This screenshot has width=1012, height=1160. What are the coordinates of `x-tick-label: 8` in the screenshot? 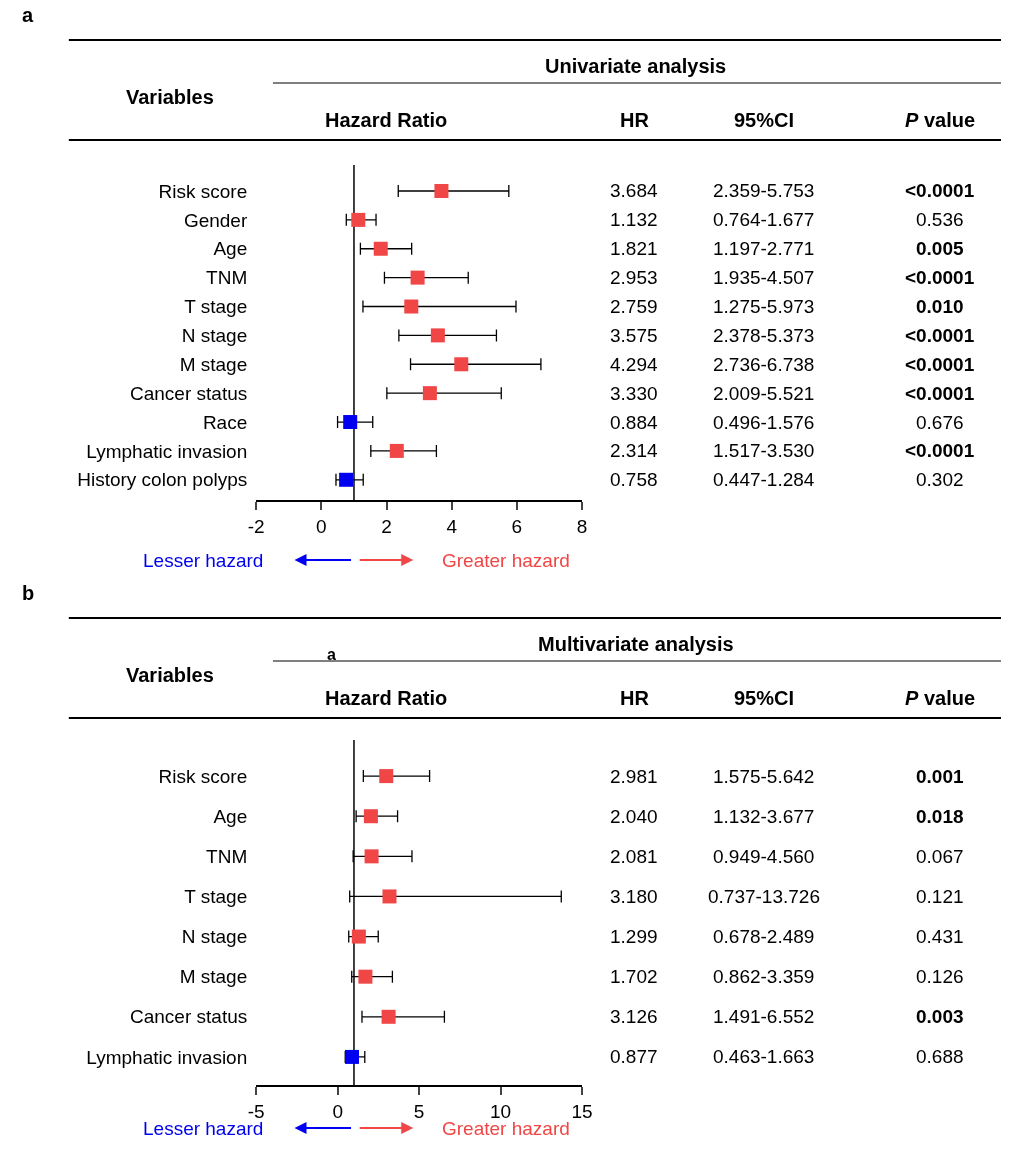 It's located at (582, 526).